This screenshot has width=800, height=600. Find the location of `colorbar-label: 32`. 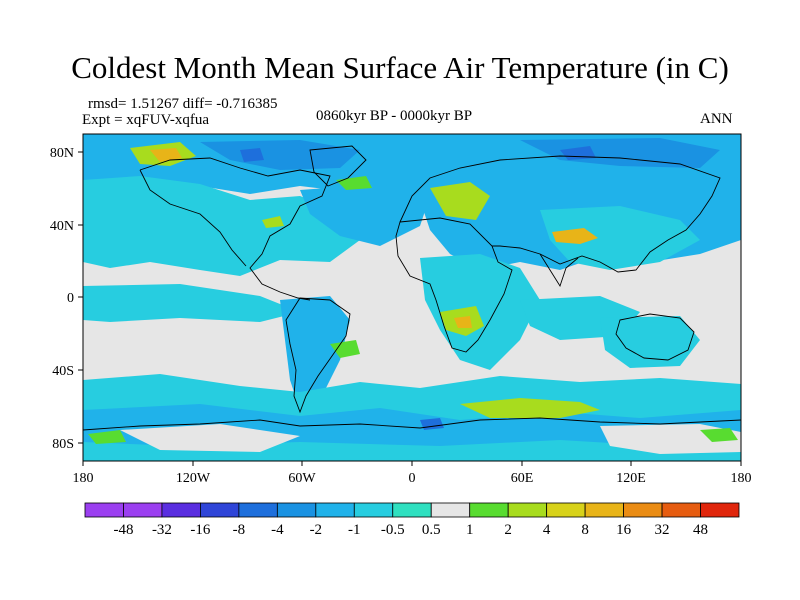

colorbar-label: 32 is located at coordinates (662, 530).